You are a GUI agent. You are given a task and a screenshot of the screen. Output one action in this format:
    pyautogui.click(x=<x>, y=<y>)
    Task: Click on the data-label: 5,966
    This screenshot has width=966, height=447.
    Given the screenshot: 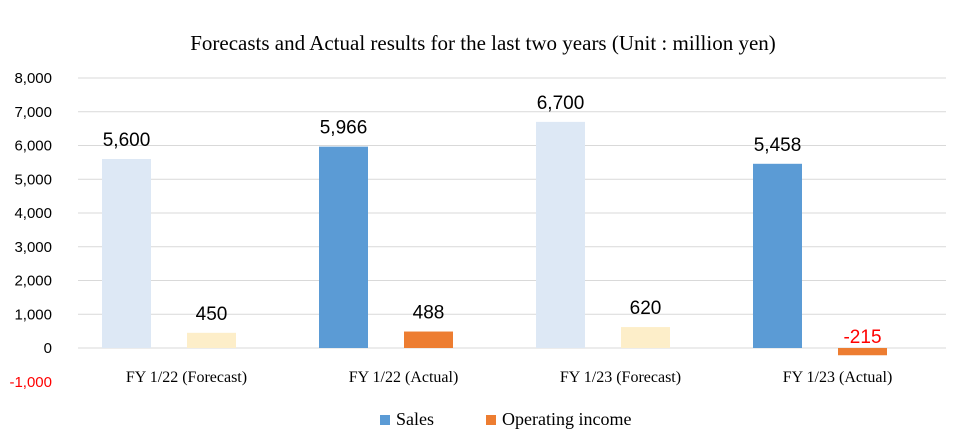 What is the action you would take?
    pyautogui.click(x=344, y=128)
    